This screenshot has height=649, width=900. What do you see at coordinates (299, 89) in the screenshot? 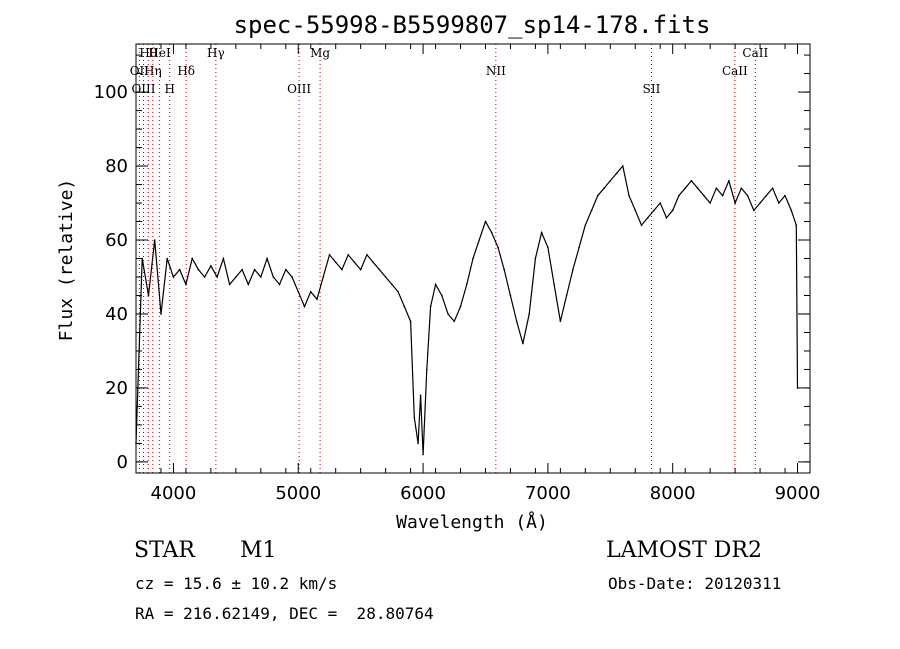
I see `line-label: OIII` at bounding box center [299, 89].